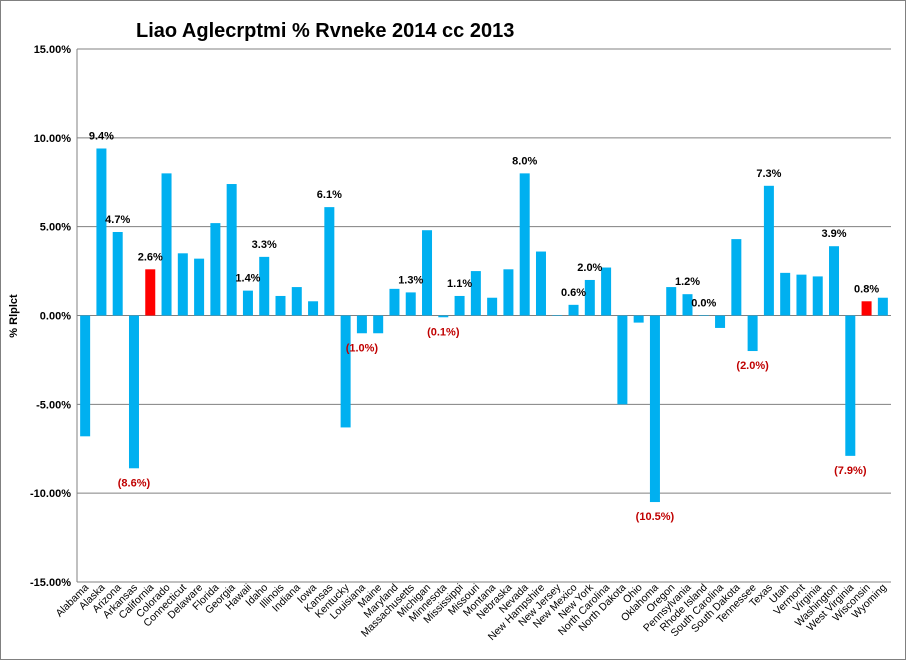  Describe the element at coordinates (296, 301) in the screenshot. I see `bar-indiana` at that location.